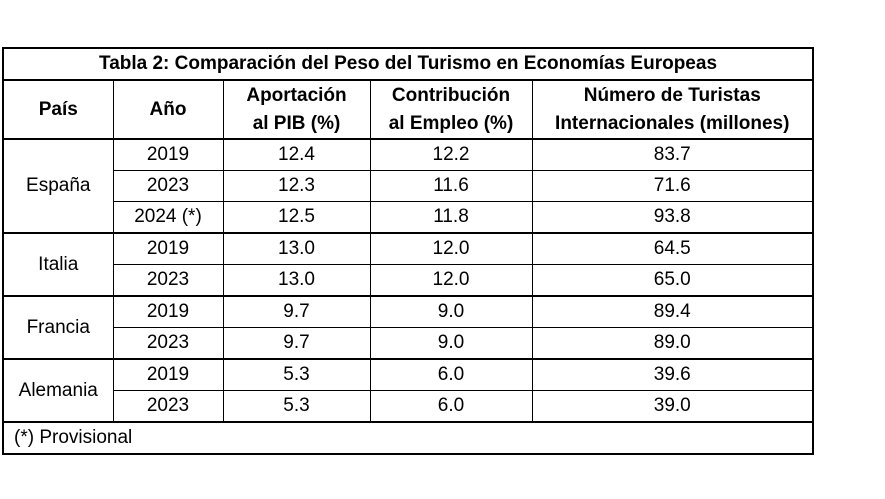 This screenshot has height=499, width=885. What do you see at coordinates (451, 95) in the screenshot?
I see `header-employment-line1: Contribución` at bounding box center [451, 95].